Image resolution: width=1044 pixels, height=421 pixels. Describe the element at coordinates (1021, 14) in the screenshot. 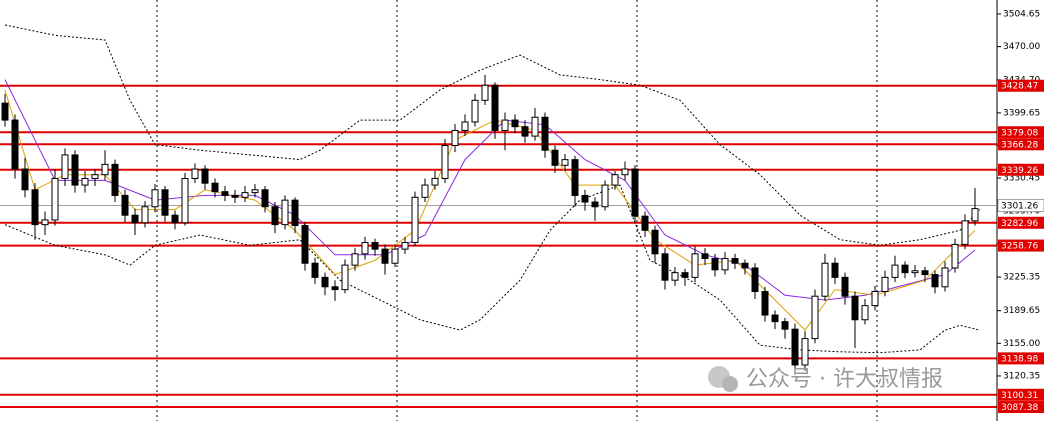

I see `y-tick-label: 3504.65` at that location.